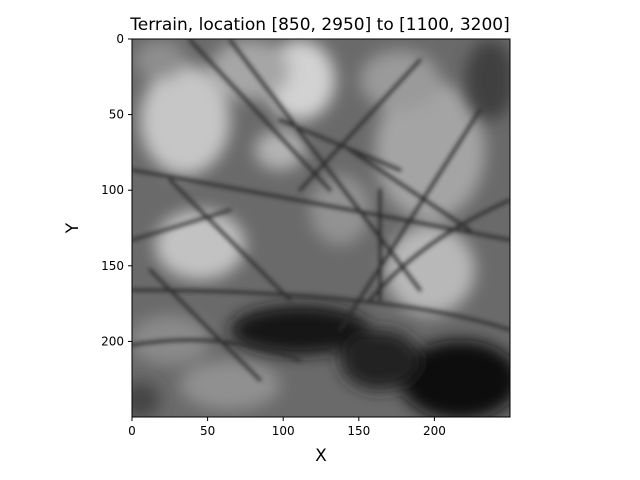 Image resolution: width=640 pixels, height=480 pixels. Describe the element at coordinates (73, 228) in the screenshot. I see `y-axis-label: Y` at that location.